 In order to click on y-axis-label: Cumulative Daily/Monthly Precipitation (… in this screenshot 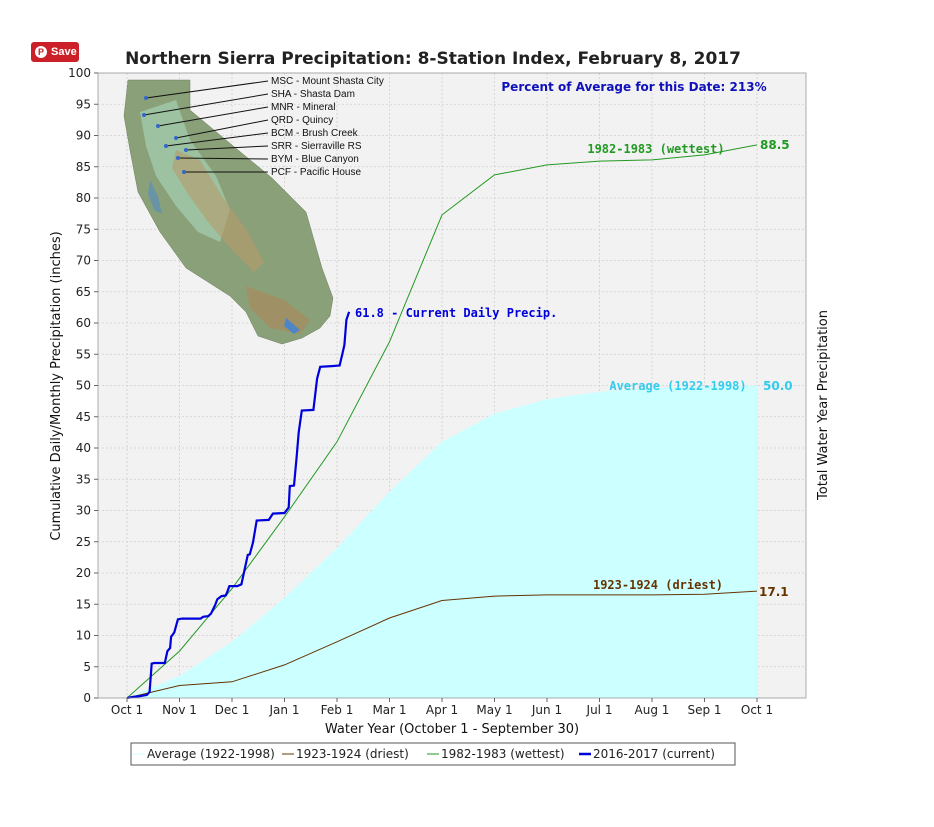, I will do `click(56, 385)`.